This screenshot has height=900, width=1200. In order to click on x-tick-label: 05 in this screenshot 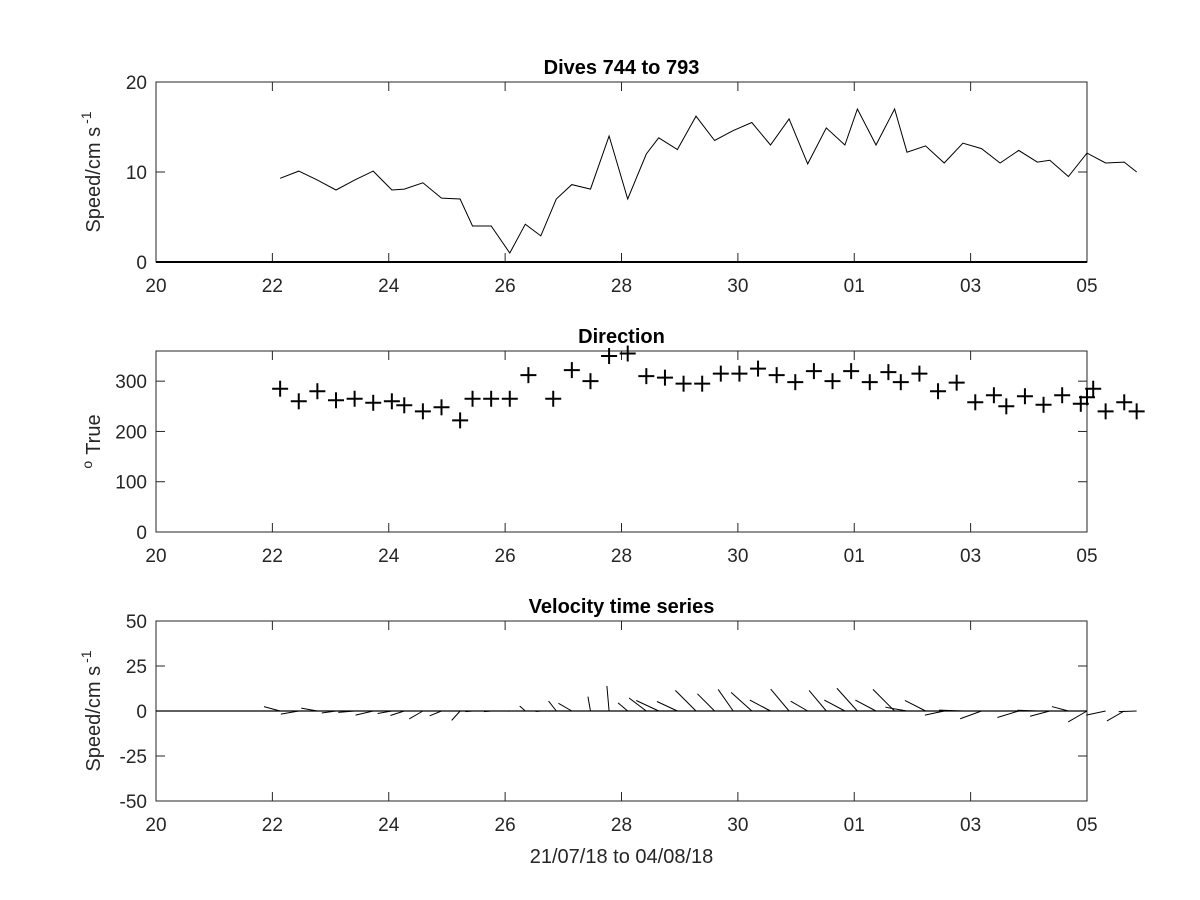, I will do `click(1086, 286)`.